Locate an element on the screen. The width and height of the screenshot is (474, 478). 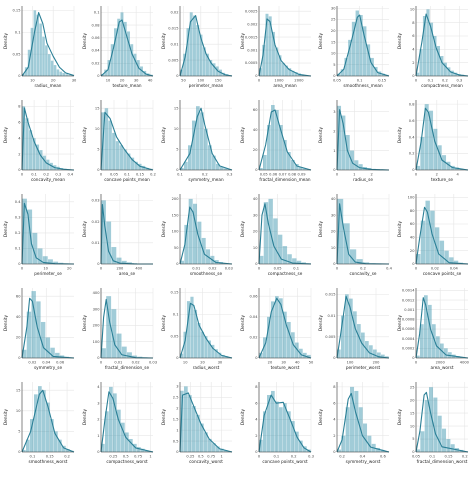
x-axis-label: symmetry_se is located at coordinates (48, 367).